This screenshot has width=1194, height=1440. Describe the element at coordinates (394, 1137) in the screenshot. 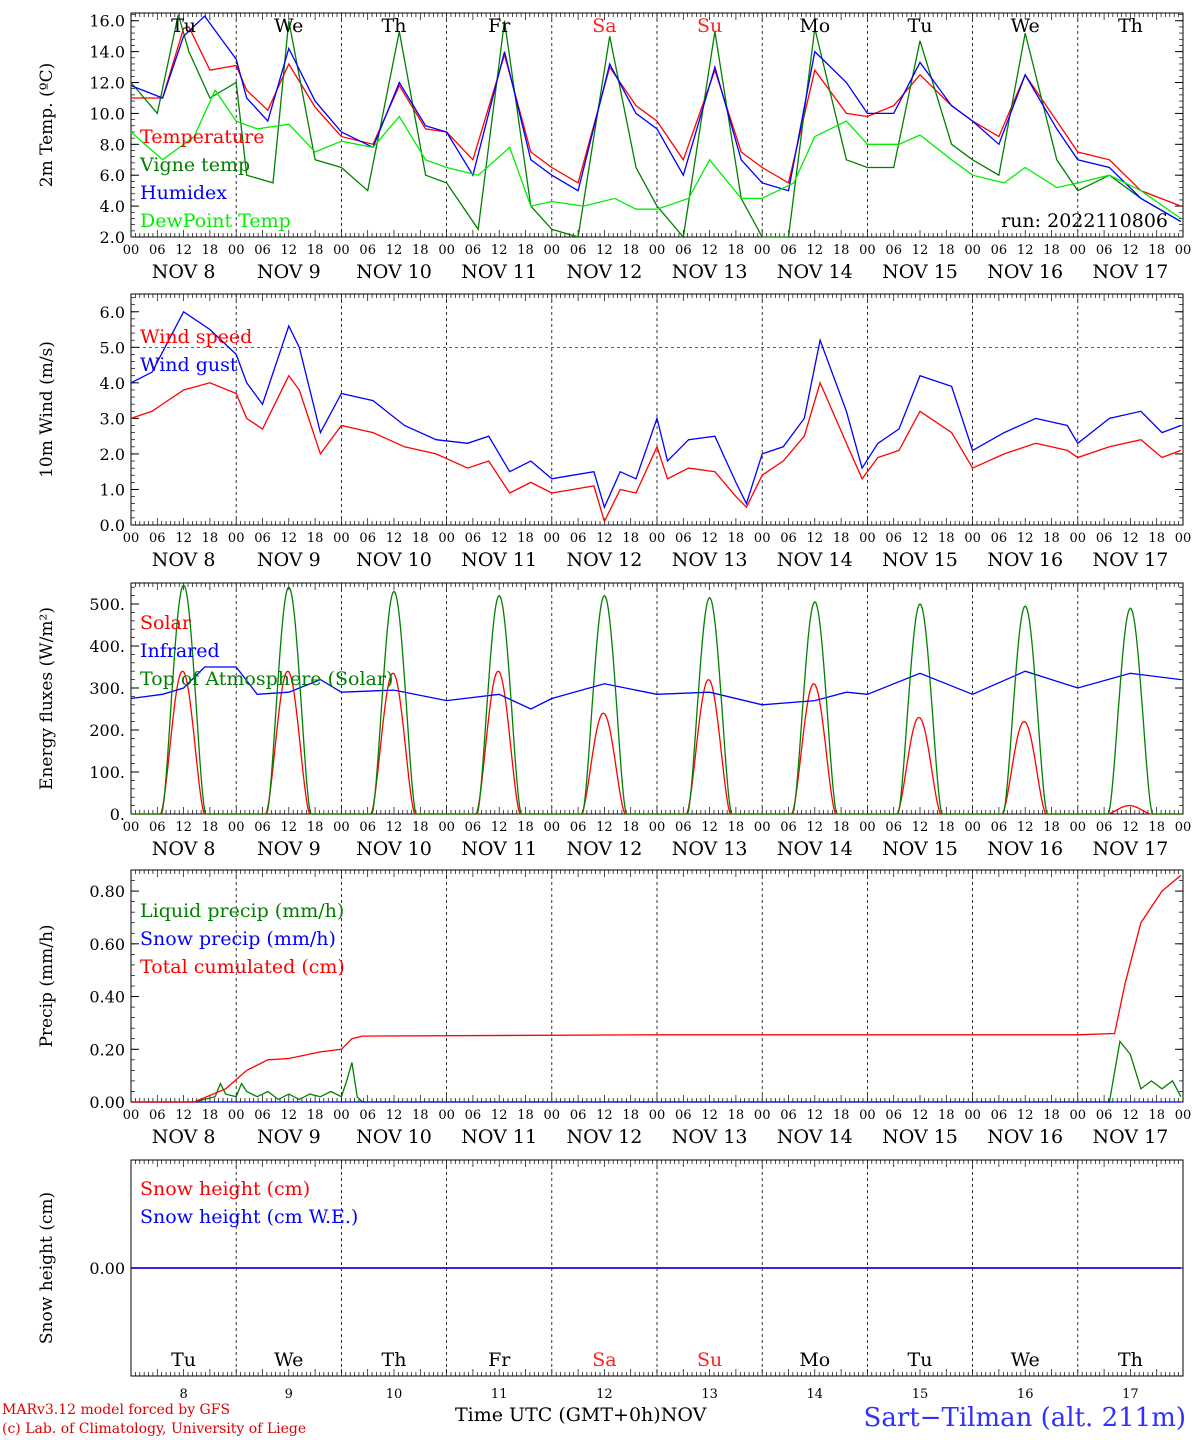

I see `date-label: NOV 10` at that location.